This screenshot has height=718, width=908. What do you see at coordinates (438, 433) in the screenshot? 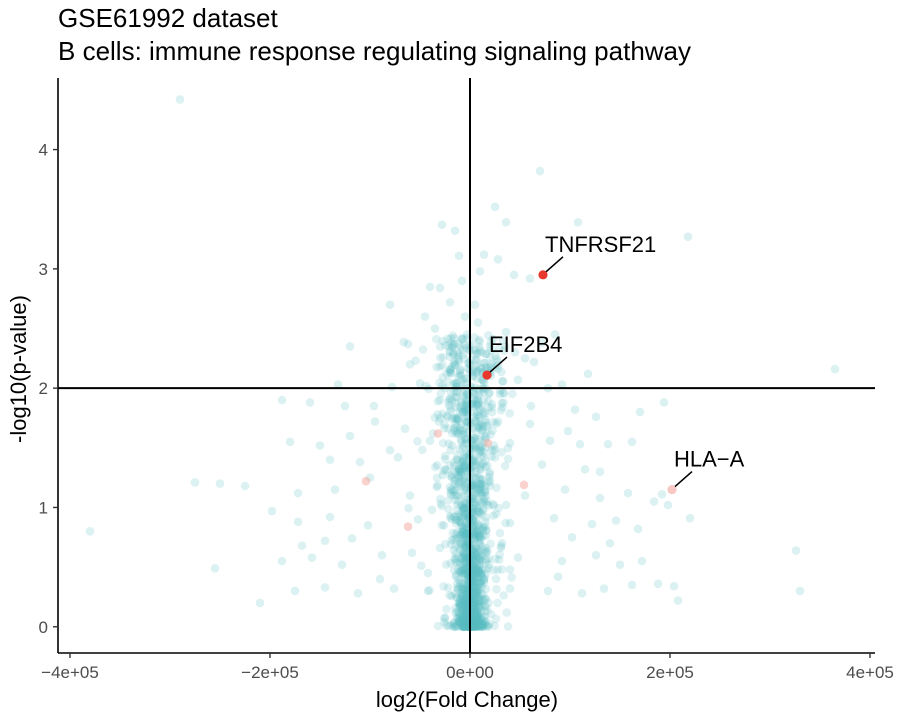
I see `faint-highlight-point` at bounding box center [438, 433].